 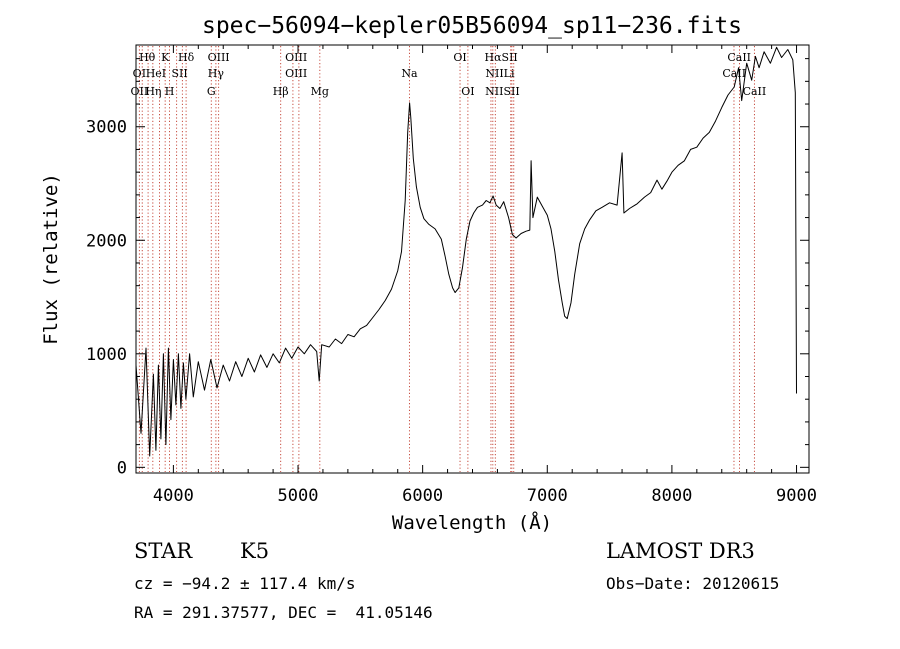 What do you see at coordinates (680, 551) in the screenshot?
I see `survey-name: LAMOST DR3` at bounding box center [680, 551].